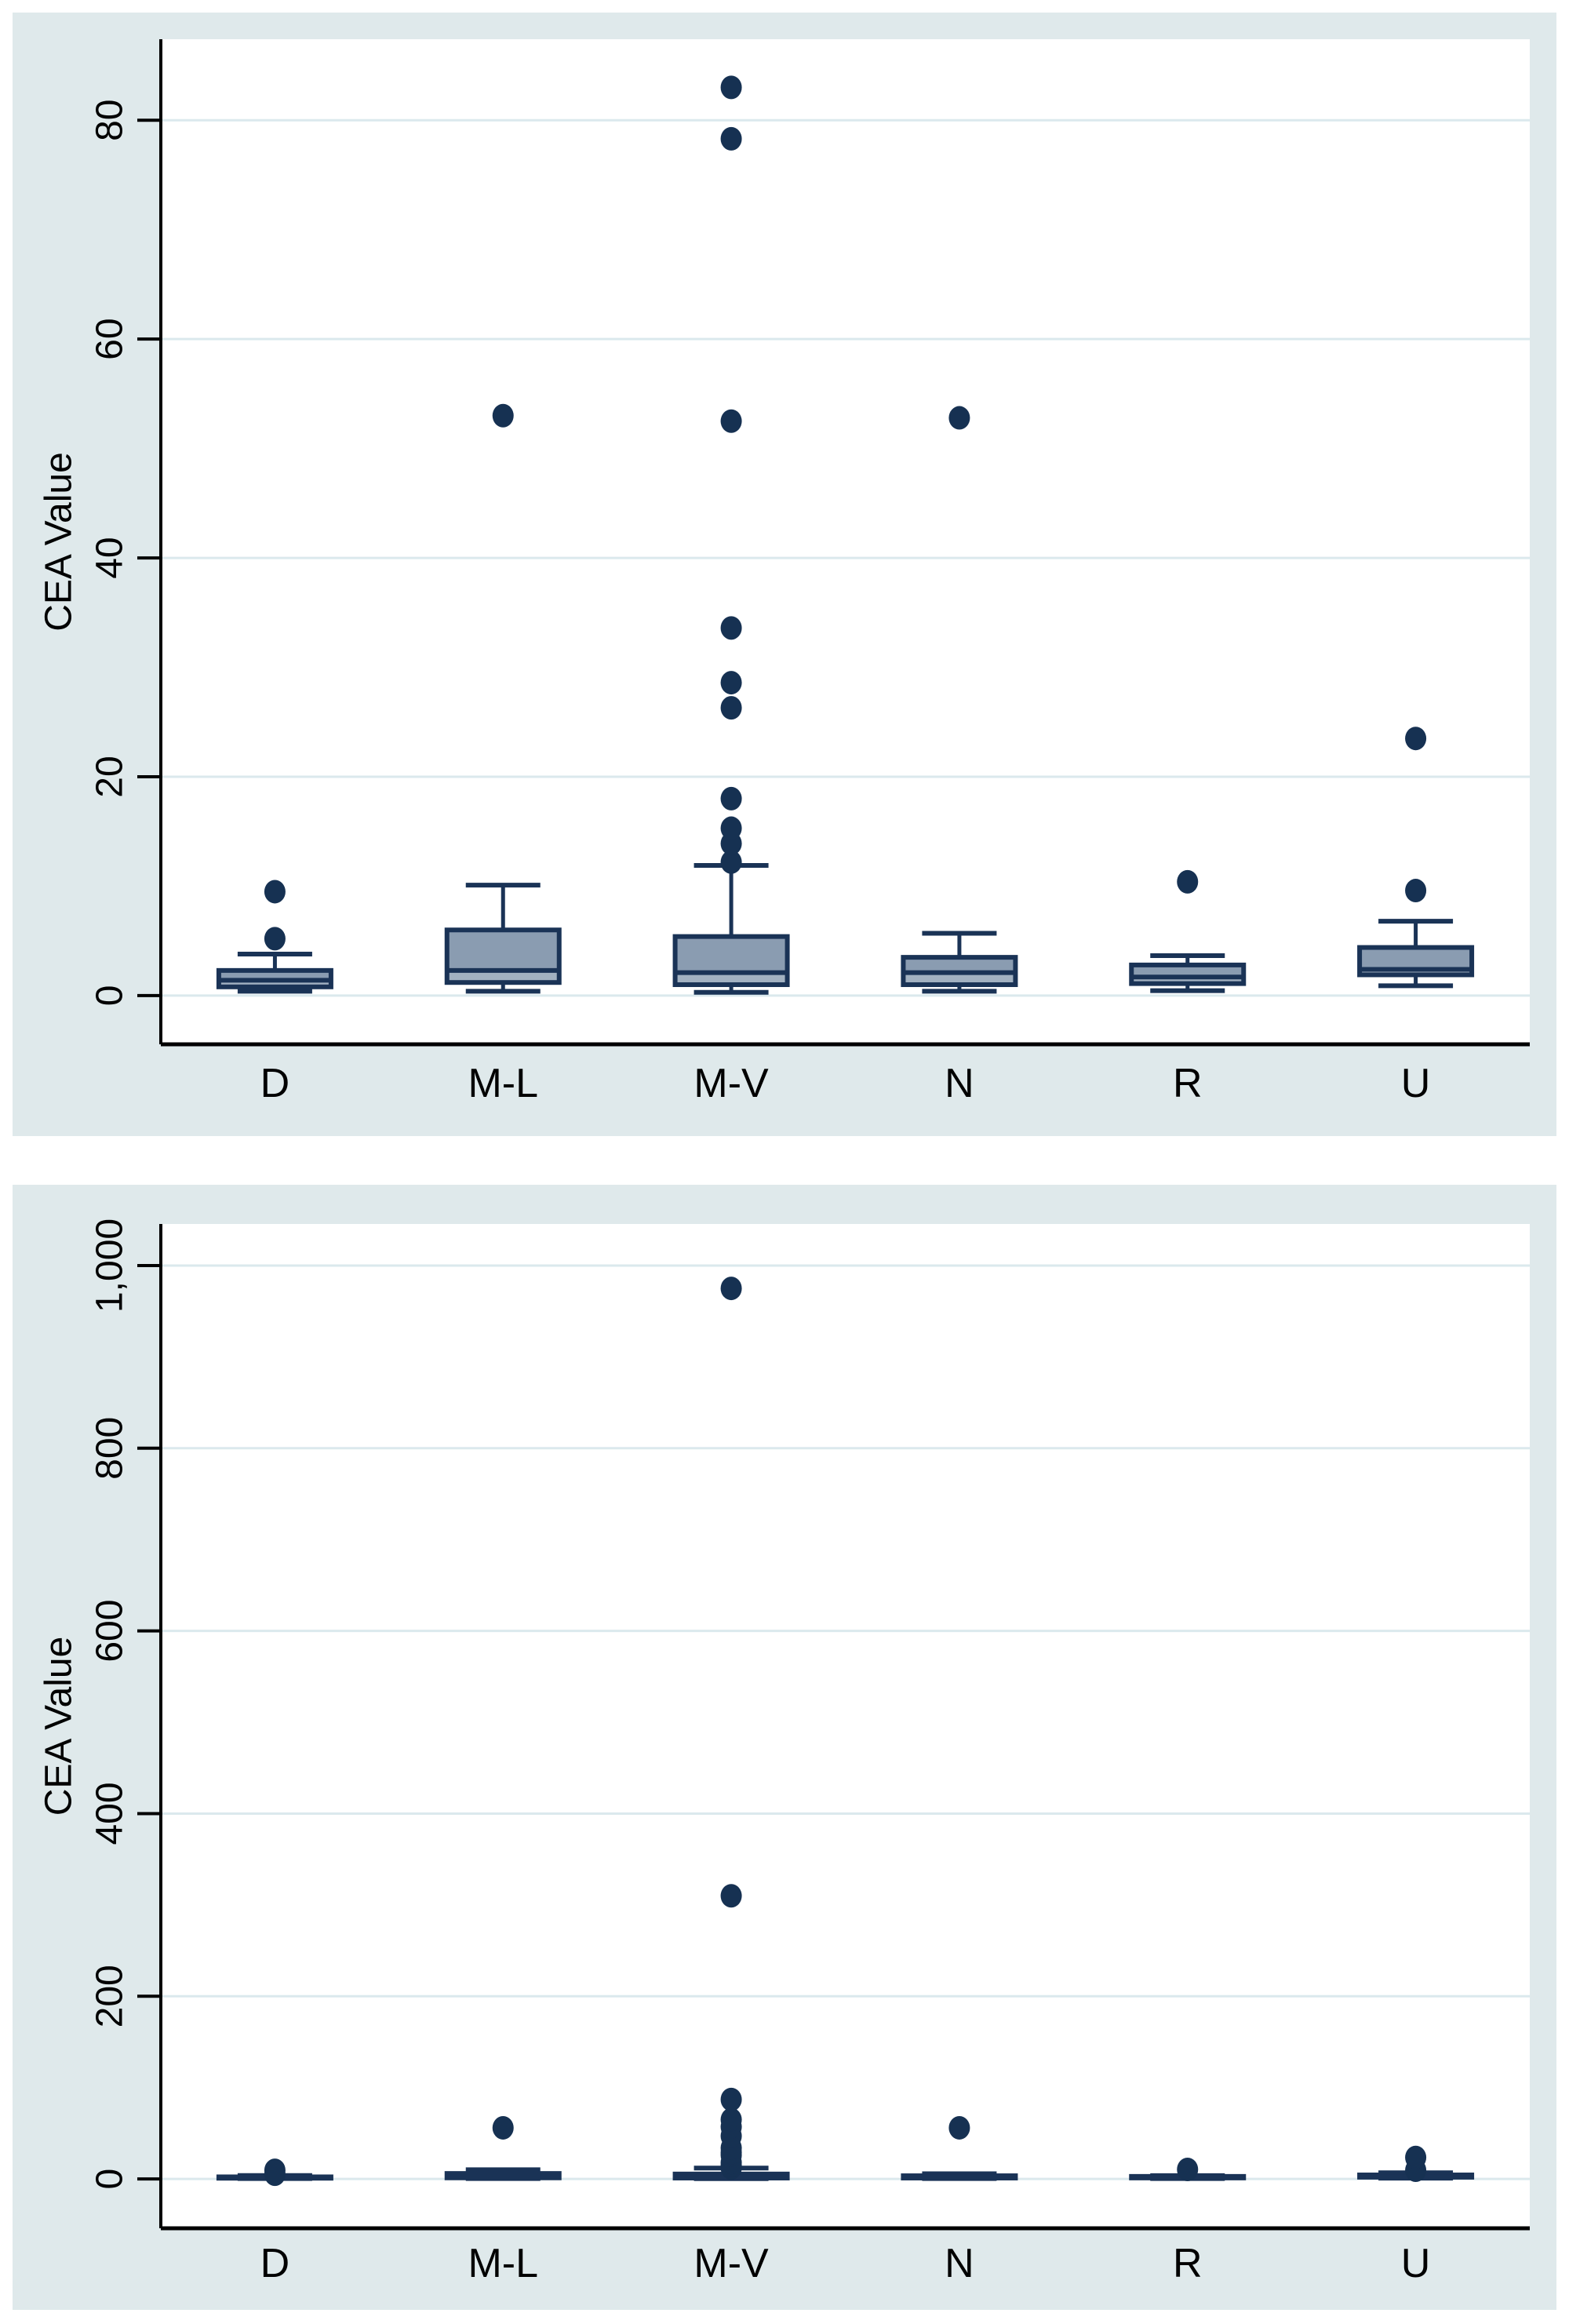 This screenshot has height=2324, width=1569. Describe the element at coordinates (110, 338) in the screenshot. I see `y-tick-label: 60` at that location.